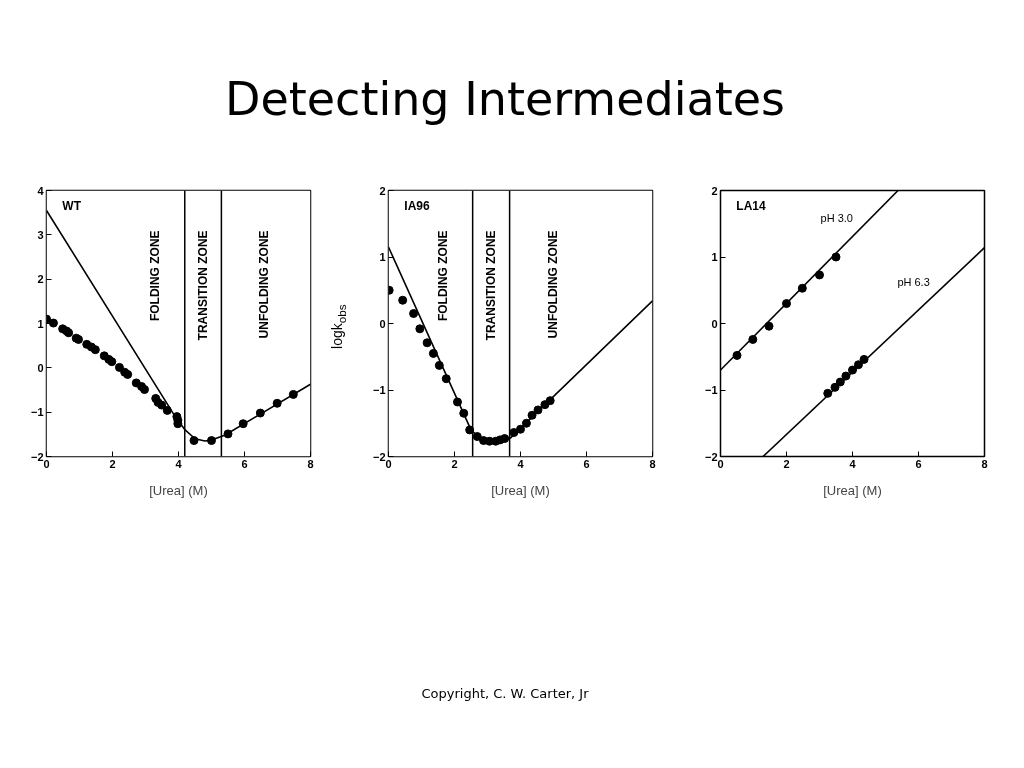 This screenshot has height=768, width=1024. Describe the element at coordinates (417, 206) in the screenshot. I see `annotation: IA96` at that location.